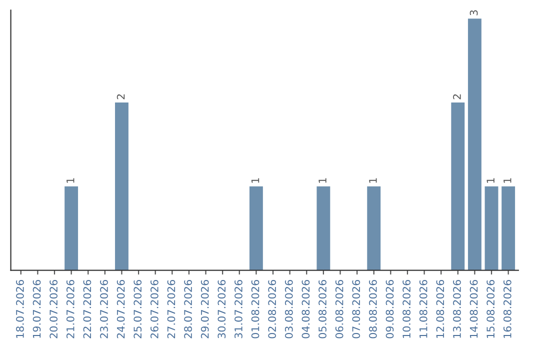  What do you see at coordinates (474, 13) in the screenshot?
I see `data-label: 3` at bounding box center [474, 13].